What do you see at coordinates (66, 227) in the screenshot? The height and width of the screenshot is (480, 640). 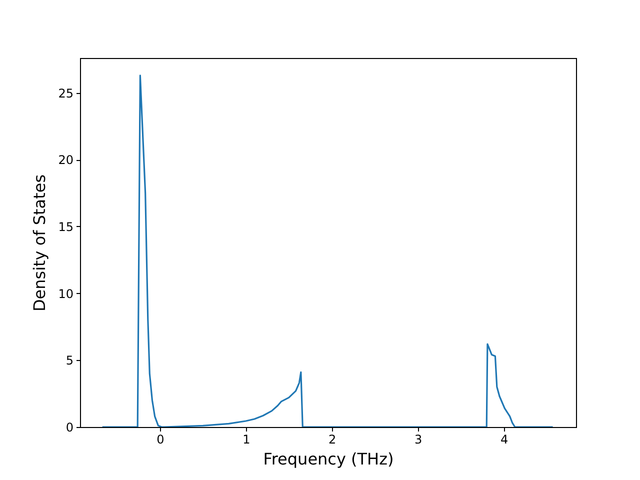 I see `y-tick-label: 15` at bounding box center [66, 227].